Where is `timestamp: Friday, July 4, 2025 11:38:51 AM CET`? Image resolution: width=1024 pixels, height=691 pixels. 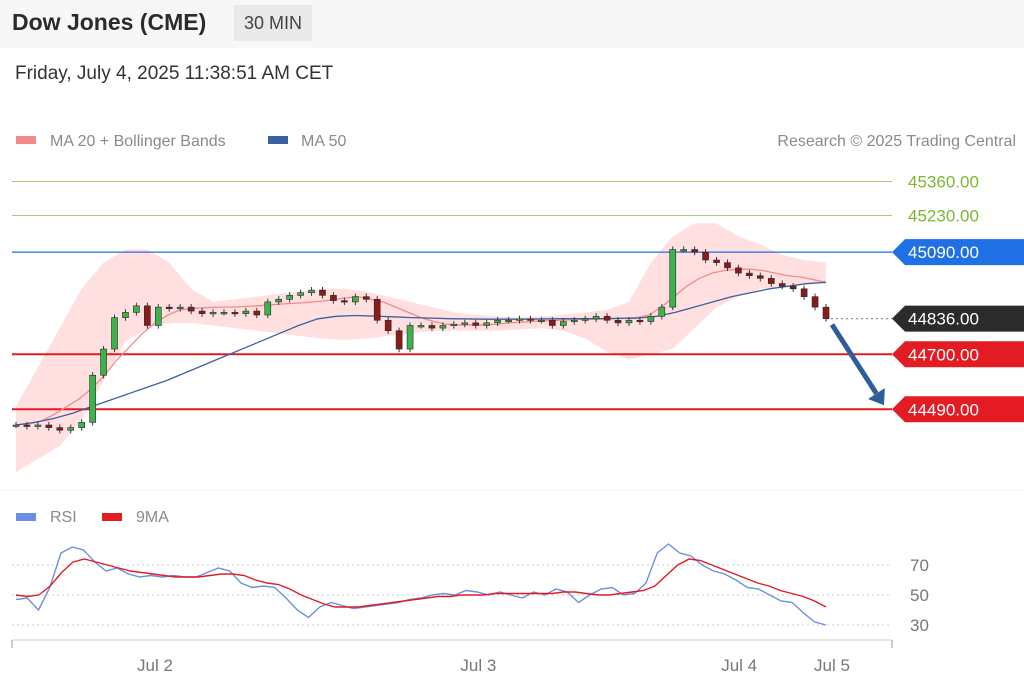
timestamp: Friday, July 4, 2025 11:38:51 AM CET is located at coordinates (174, 73).